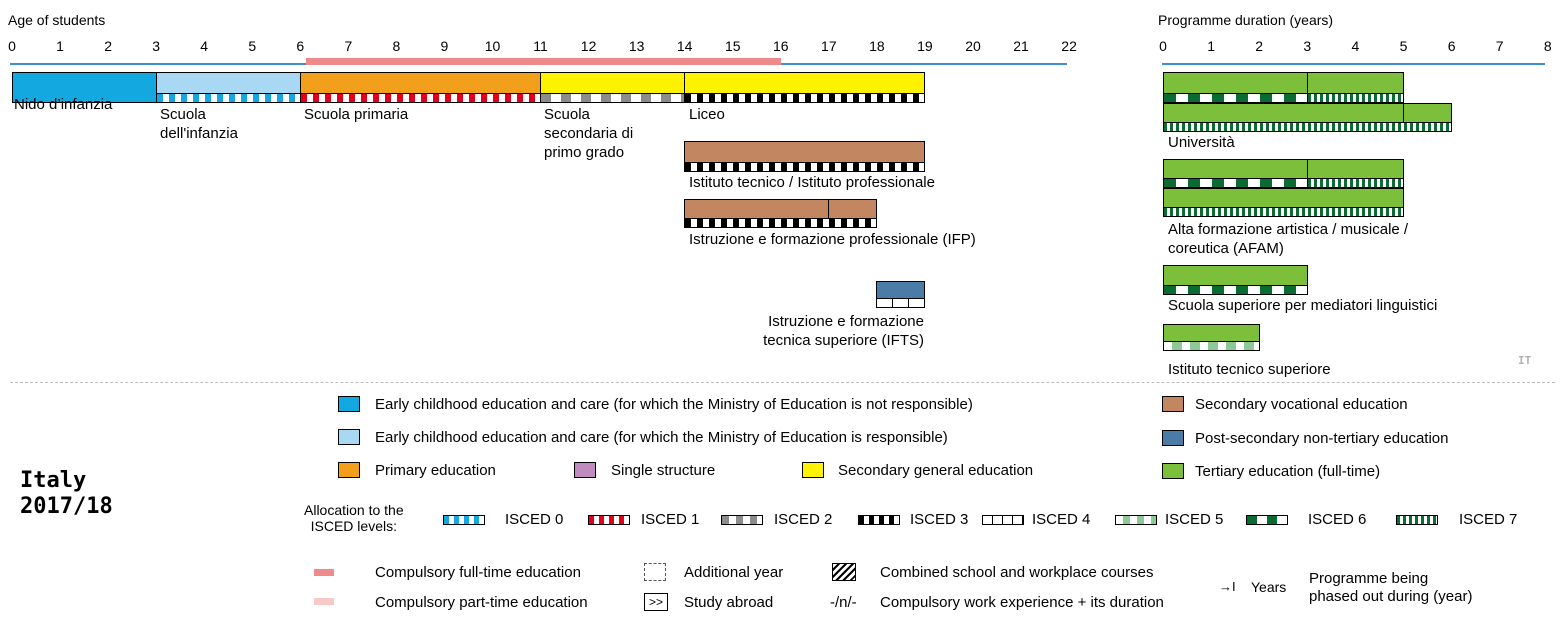 The height and width of the screenshot is (621, 1560). I want to click on age-tick-10: 10, so click(492, 46).